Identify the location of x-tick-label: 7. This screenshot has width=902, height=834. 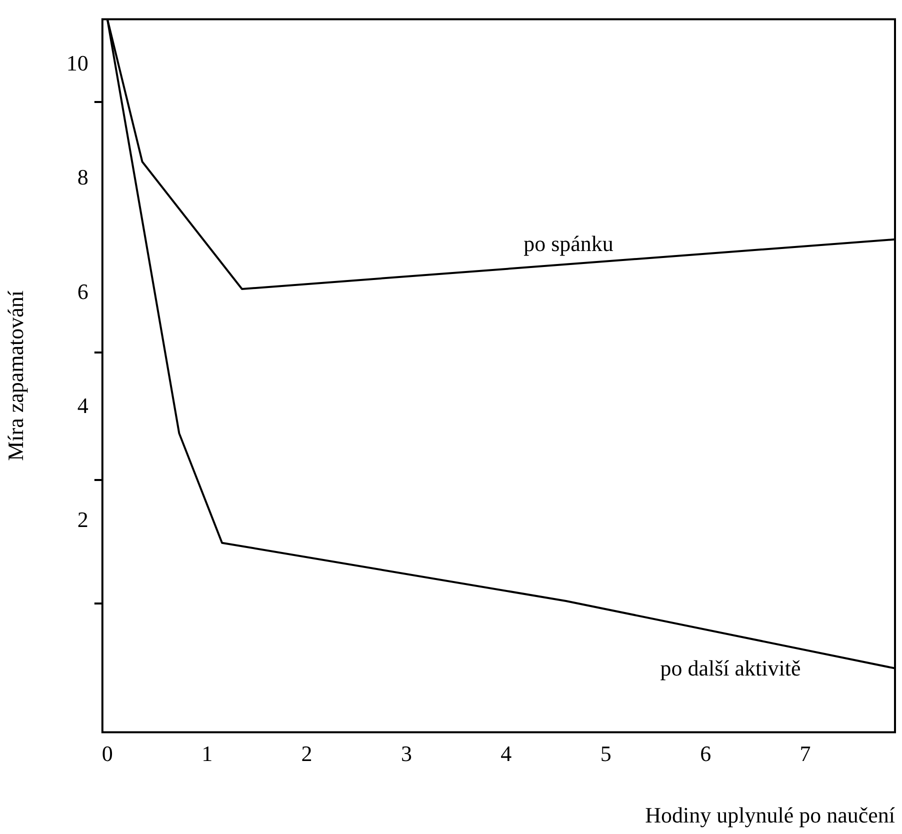
(805, 753).